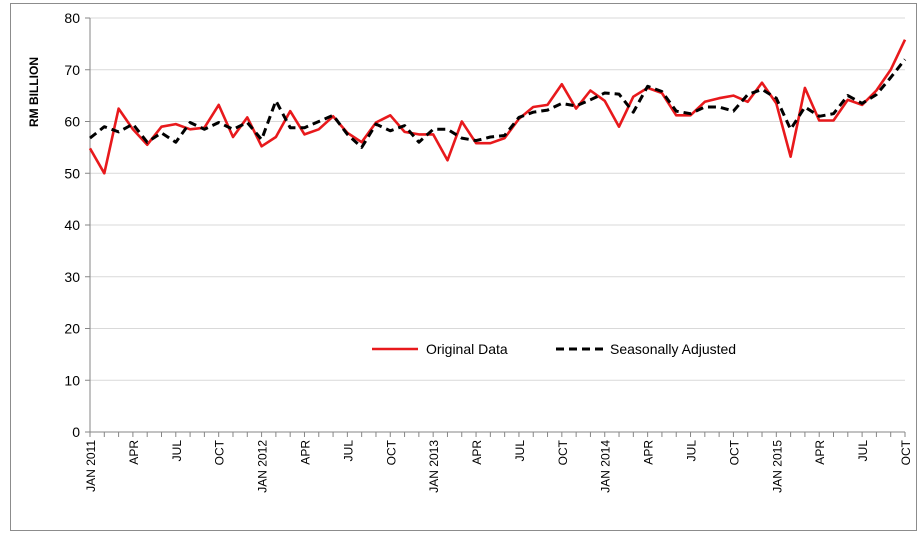 This screenshot has width=924, height=538. I want to click on y-tick-label: 50, so click(72, 173).